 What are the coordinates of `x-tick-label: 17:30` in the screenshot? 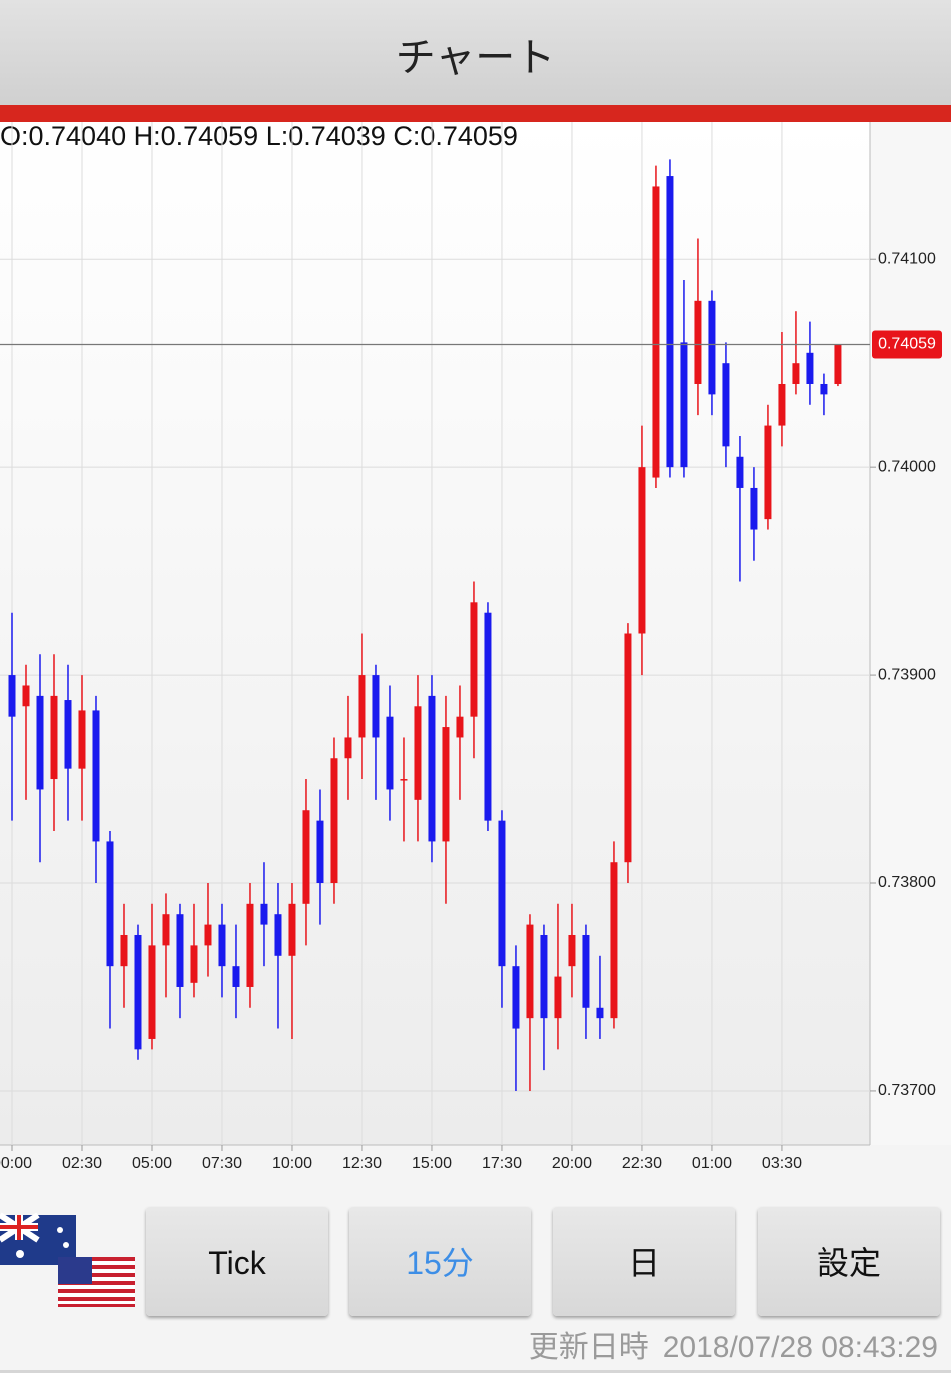 It's located at (502, 1163).